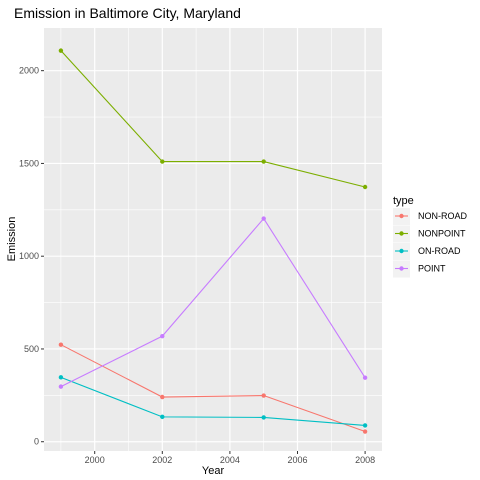  Describe the element at coordinates (403, 201) in the screenshot. I see `legend-title: type` at that location.